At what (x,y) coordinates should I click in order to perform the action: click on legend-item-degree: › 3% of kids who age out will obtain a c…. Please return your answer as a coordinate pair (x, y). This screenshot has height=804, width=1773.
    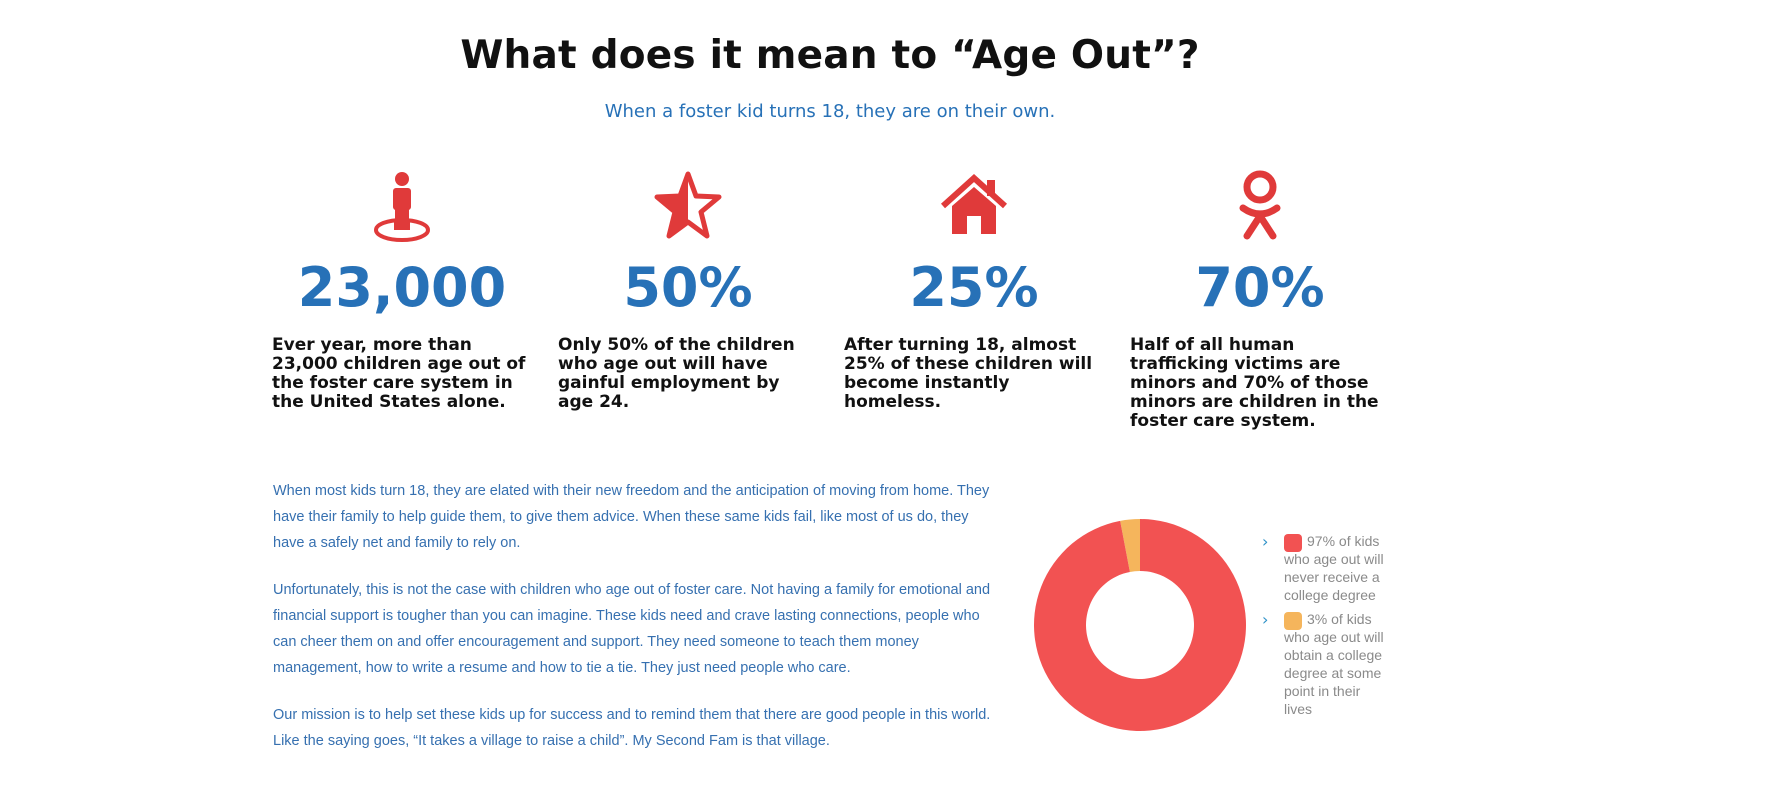
    Looking at the image, I should click on (1327, 664).